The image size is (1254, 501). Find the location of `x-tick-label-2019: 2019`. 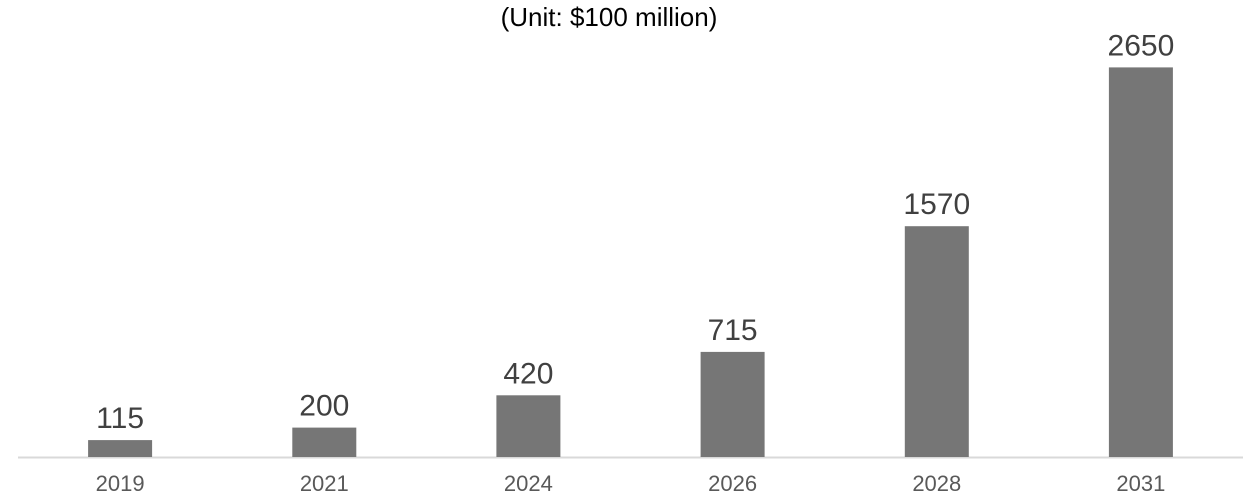

x-tick-label-2019: 2019 is located at coordinates (120, 483).